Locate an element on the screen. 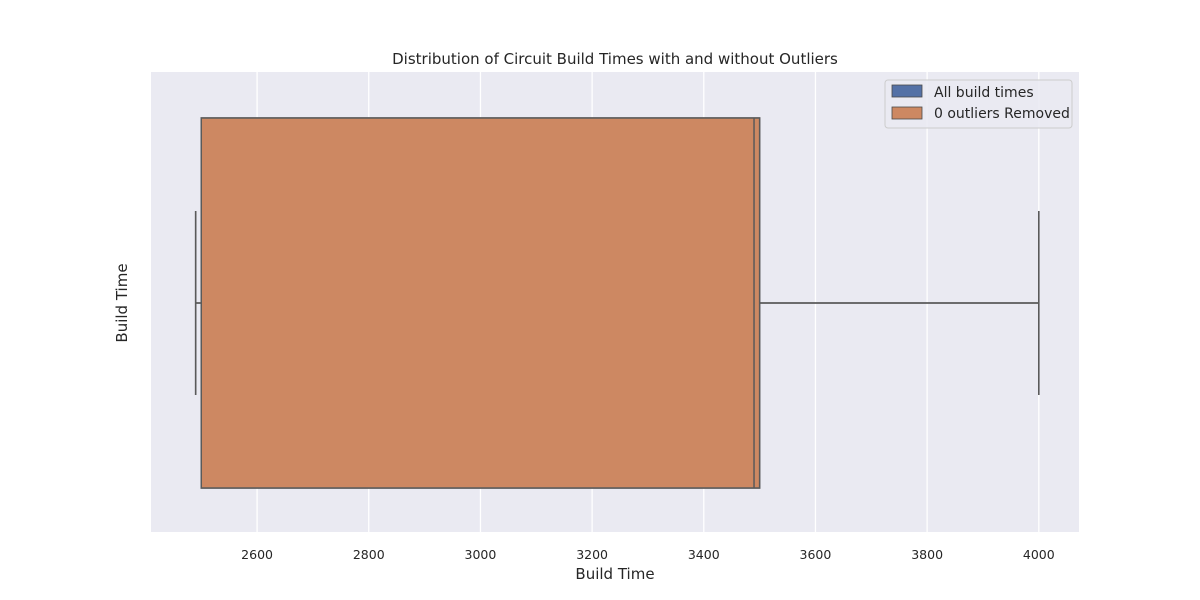 This screenshot has height=600, width=1200. legend-swatch-outliers-removed is located at coordinates (907, 113).